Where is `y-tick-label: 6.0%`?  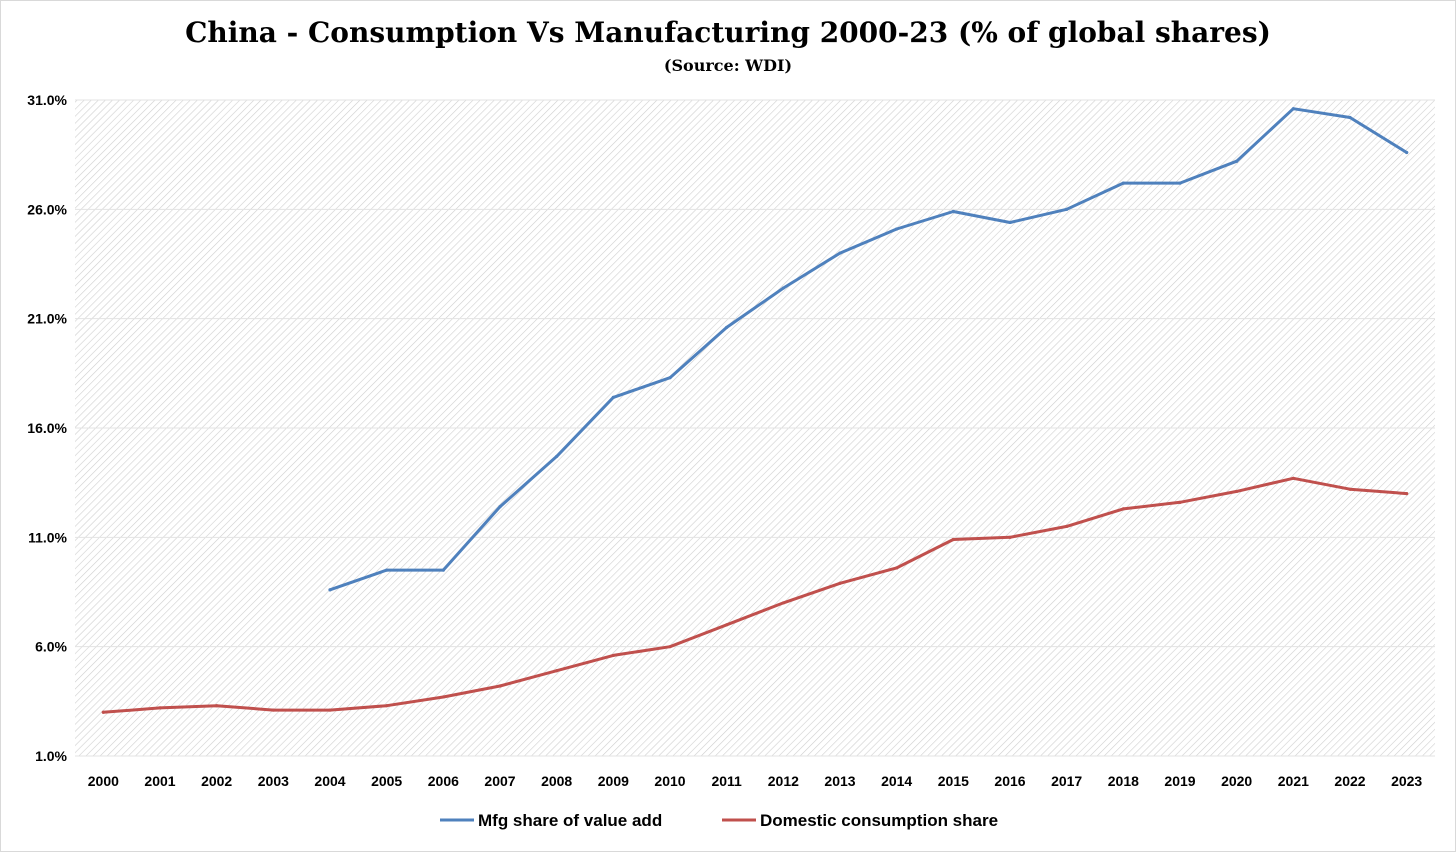
y-tick-label: 6.0% is located at coordinates (51, 647).